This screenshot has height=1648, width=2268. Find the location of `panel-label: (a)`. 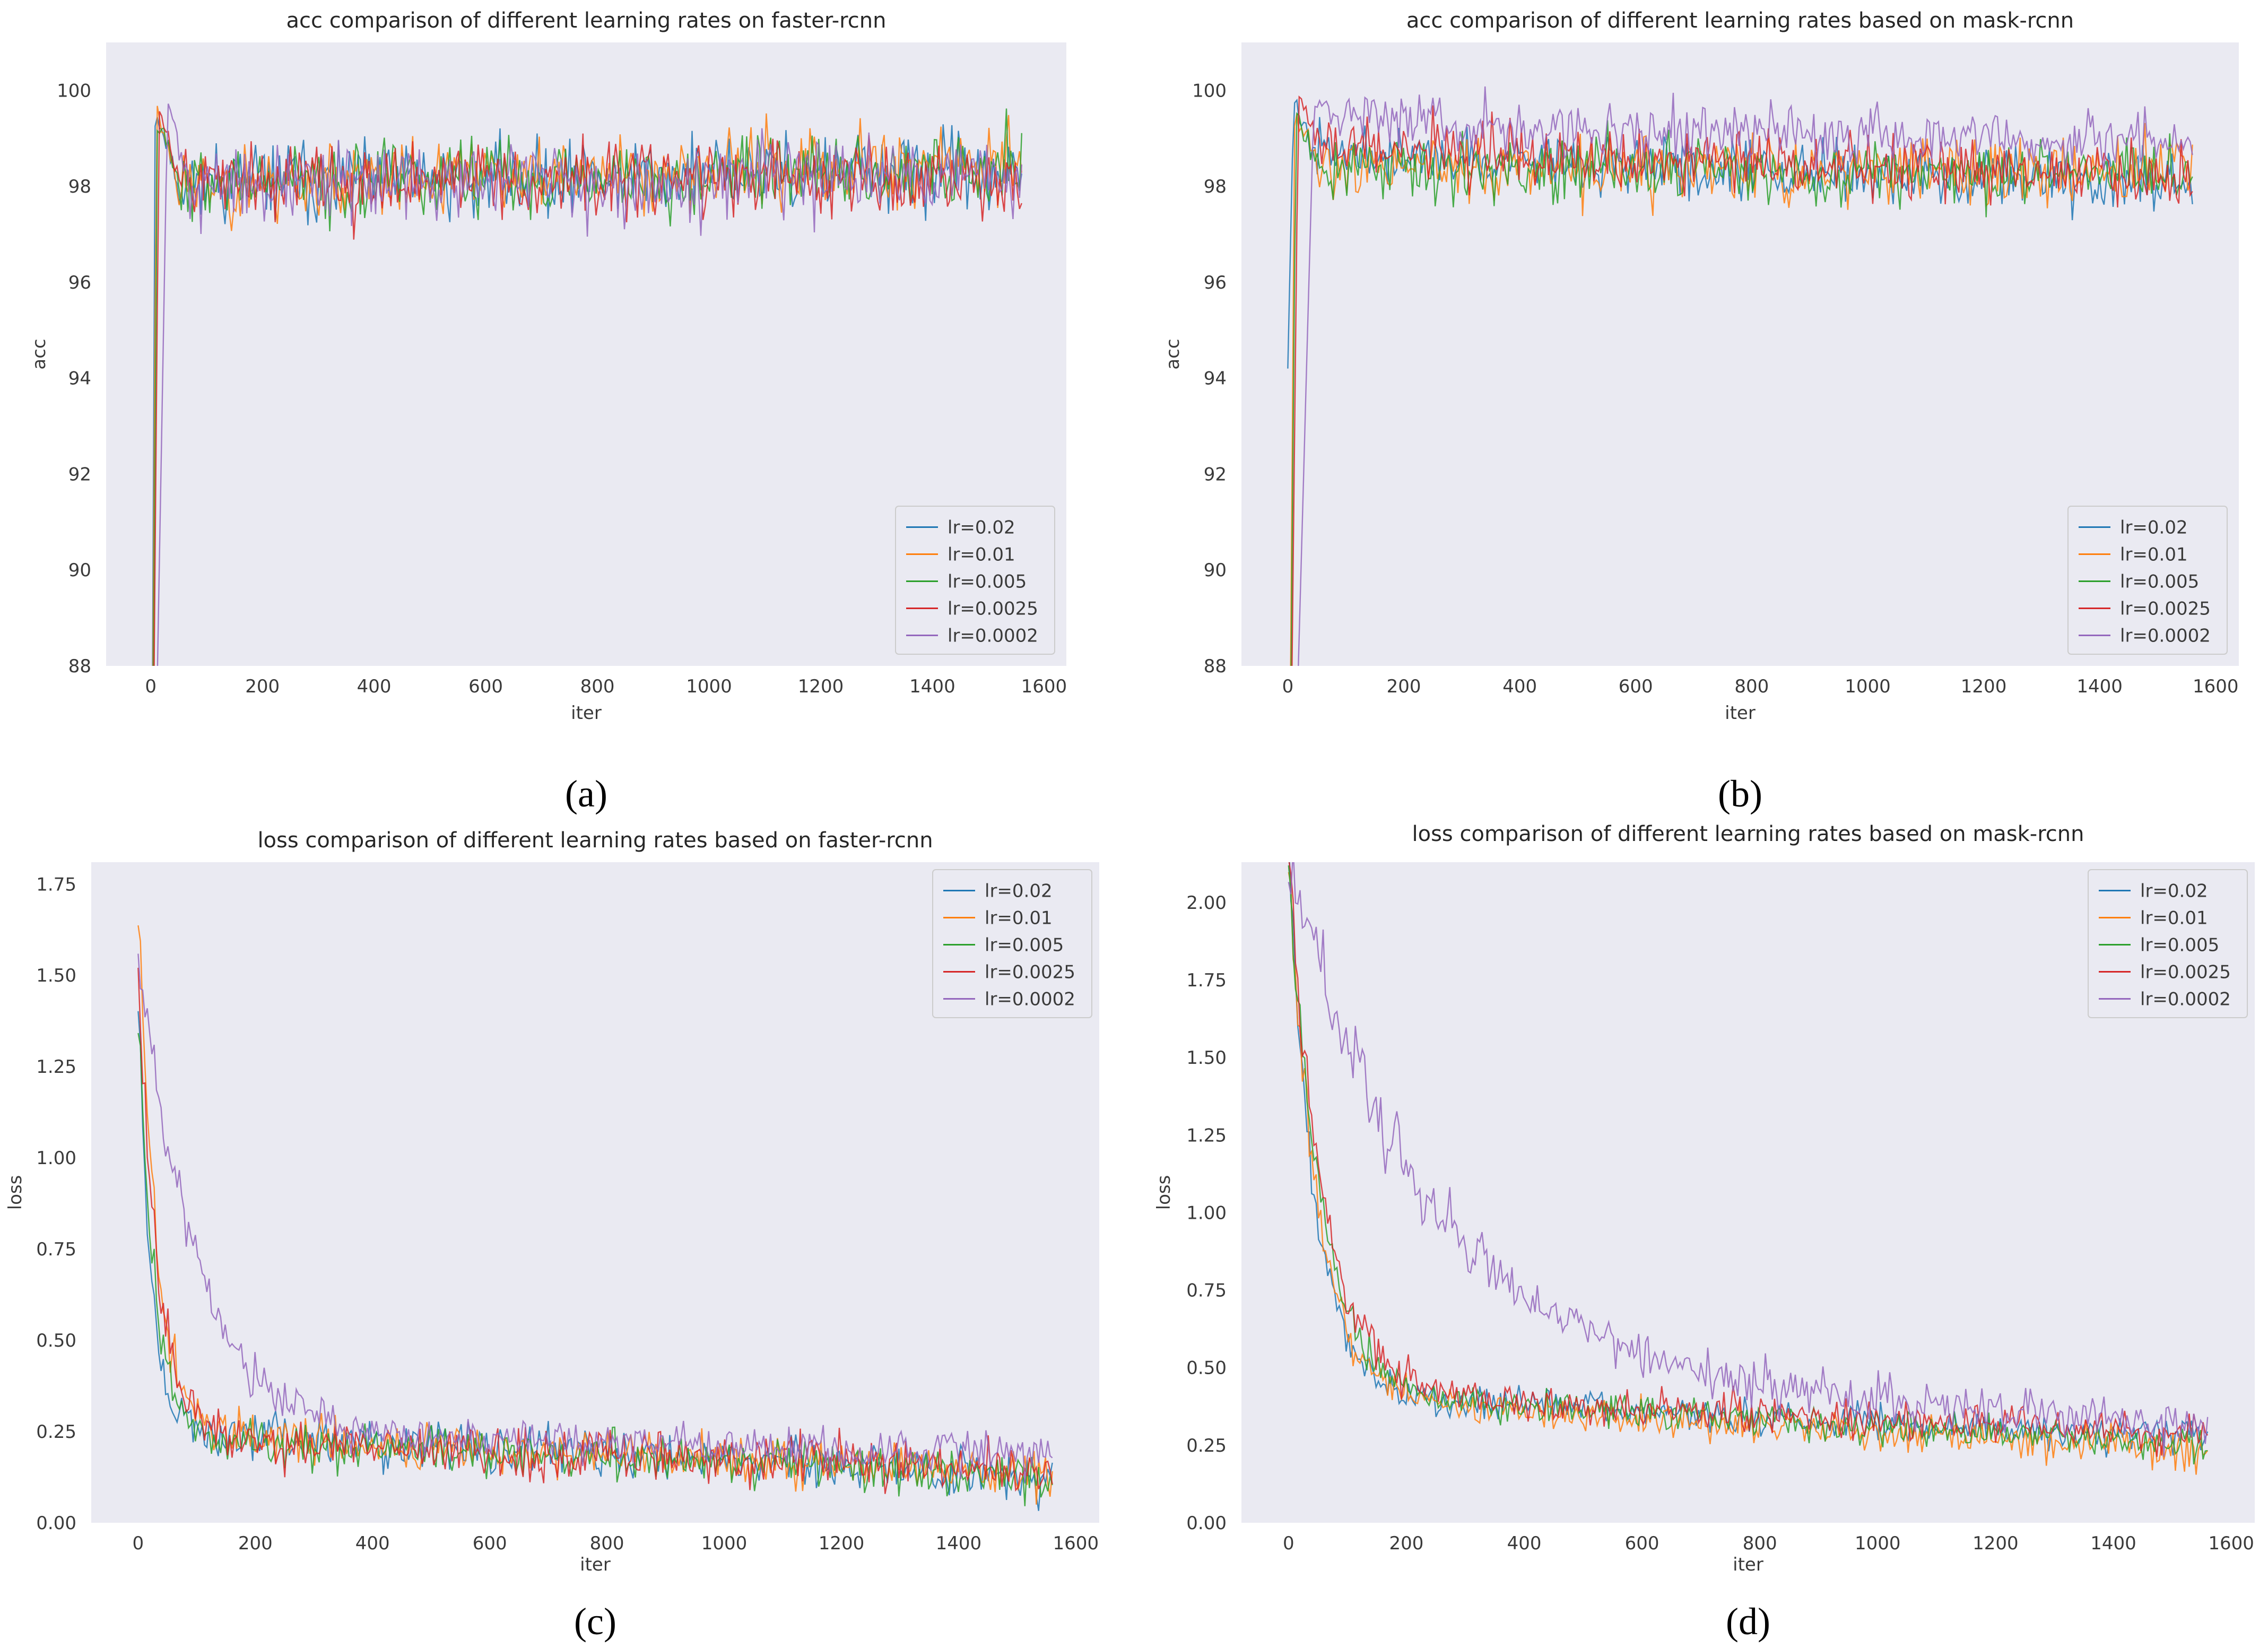

panel-label: (a) is located at coordinates (586, 794).